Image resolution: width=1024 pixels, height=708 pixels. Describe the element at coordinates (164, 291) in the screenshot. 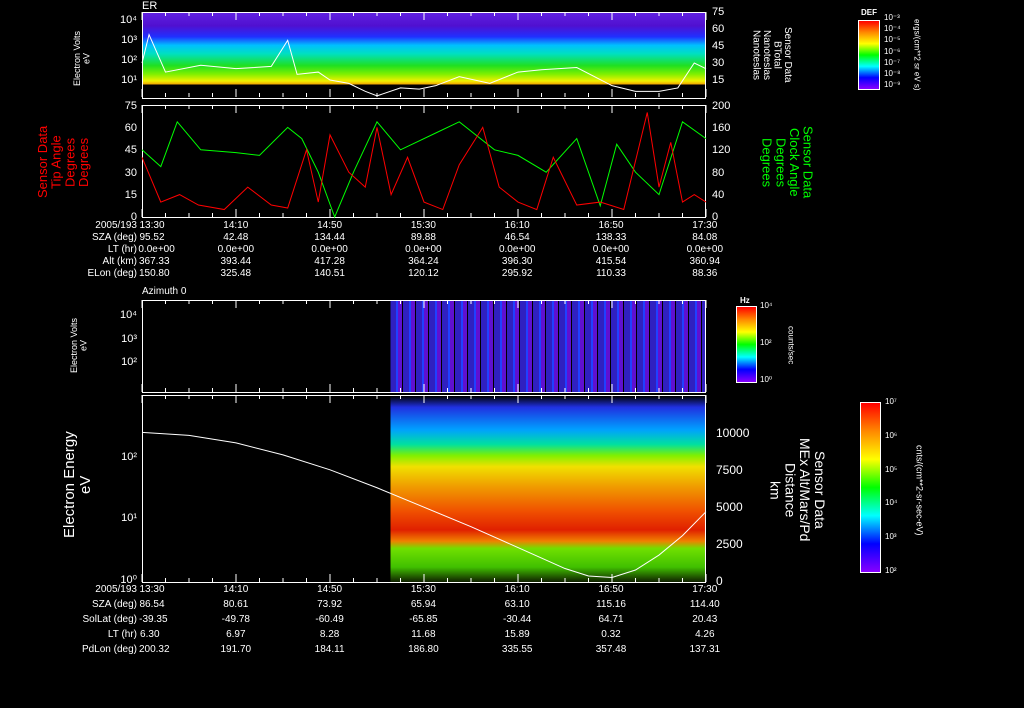

I see `panel3-title: Azimuth 0` at that location.